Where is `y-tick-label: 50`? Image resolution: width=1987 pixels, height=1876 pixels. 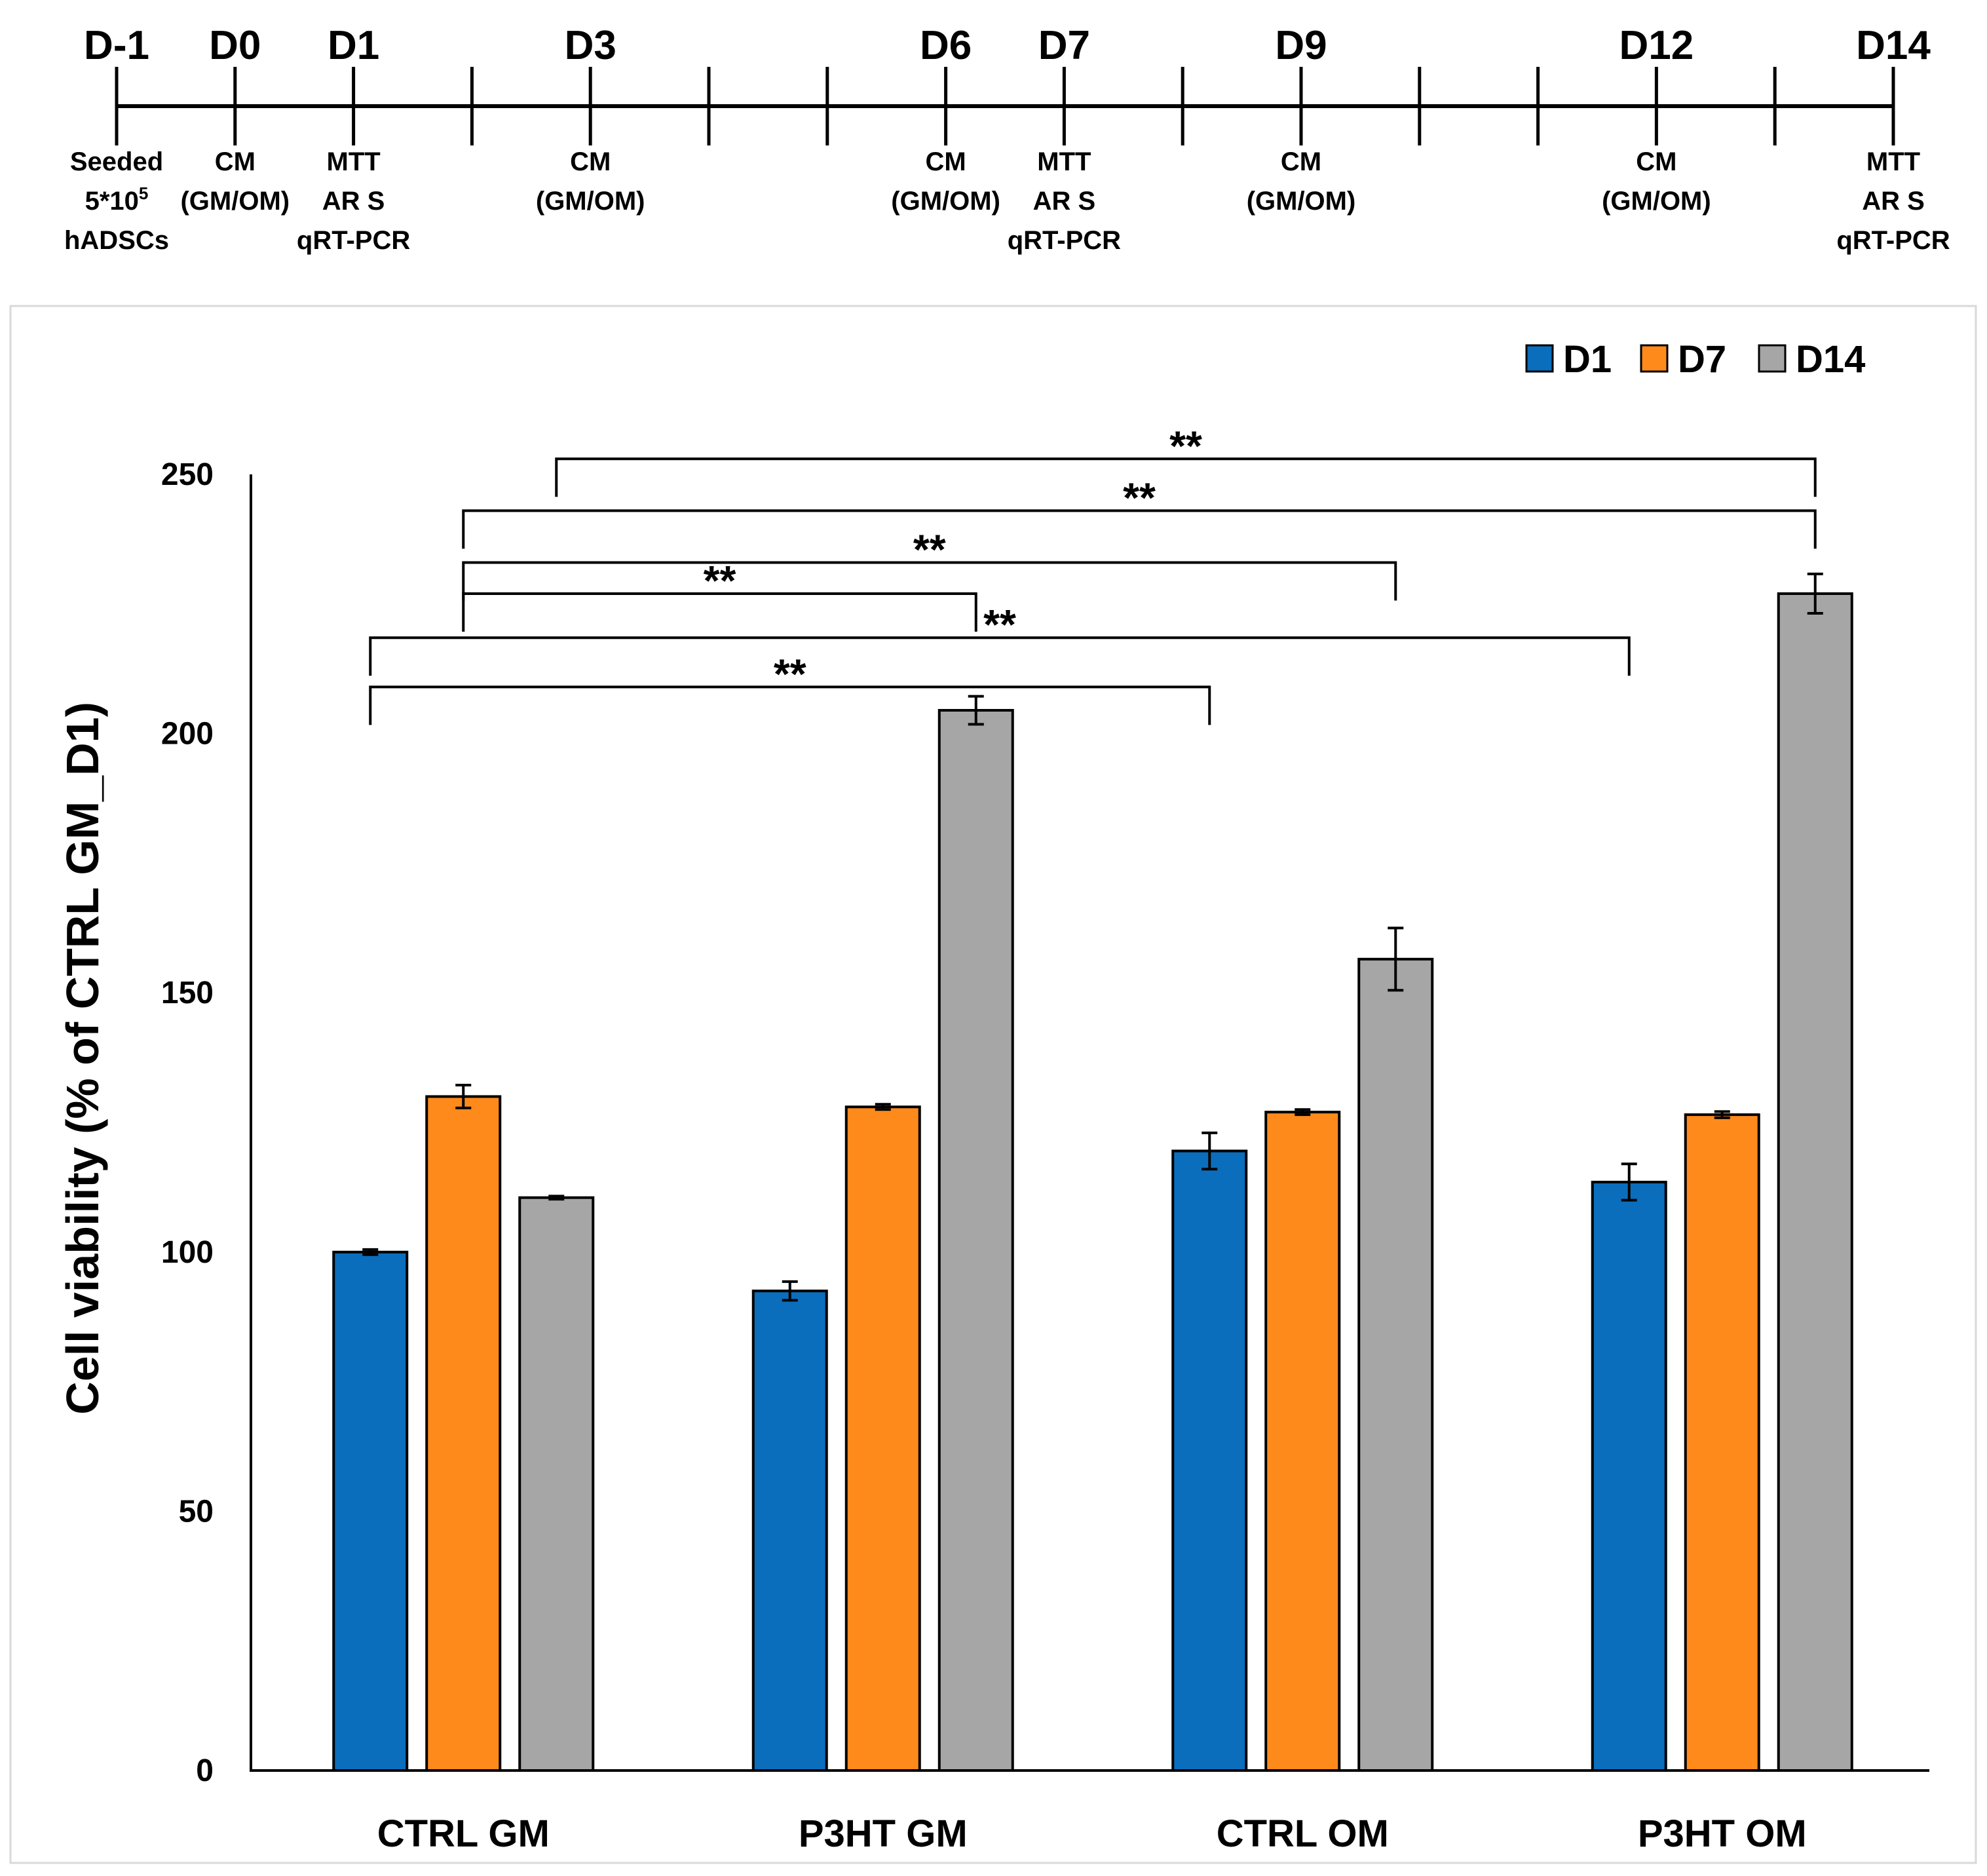 y-tick-label: 50 is located at coordinates (197, 1511).